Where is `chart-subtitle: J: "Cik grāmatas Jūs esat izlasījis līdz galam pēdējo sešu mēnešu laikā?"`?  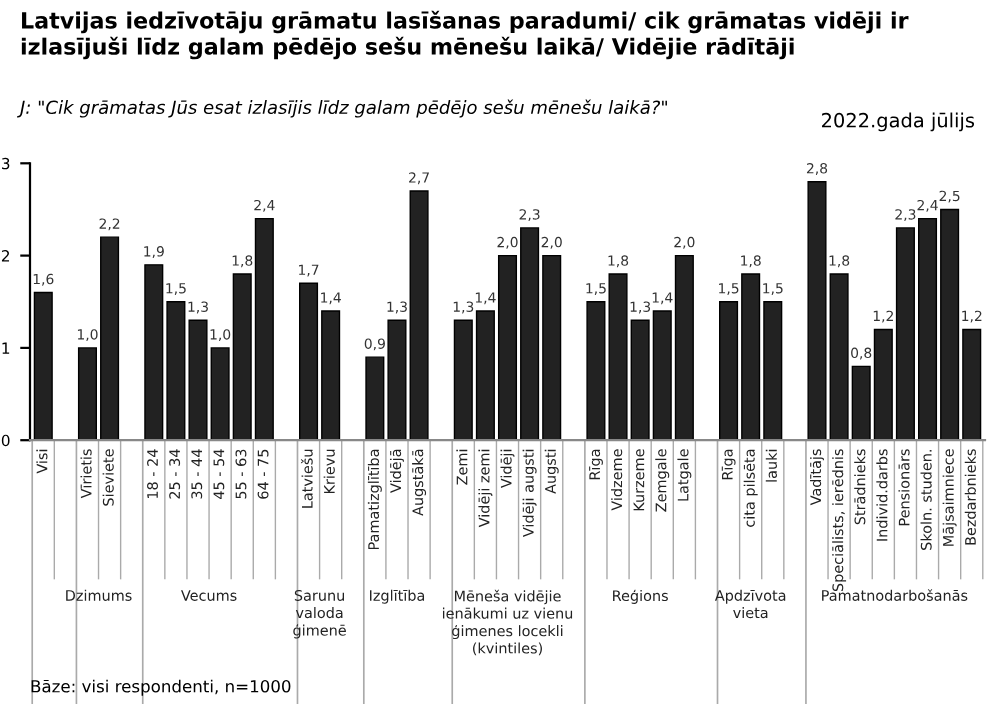
chart-subtitle: J: "Cik grāmatas Jūs esat izlasījis līdz galam pēdējo sešu mēnešu laikā?" is located at coordinates (342, 108).